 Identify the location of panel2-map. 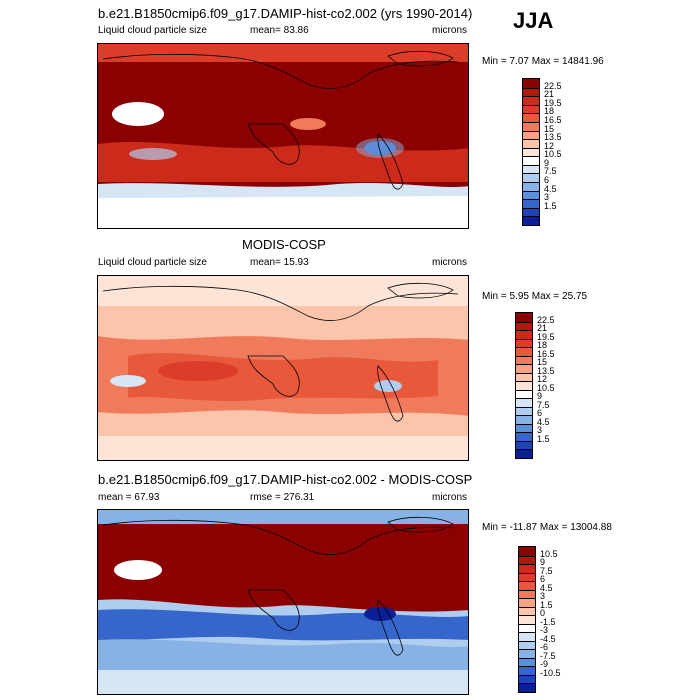
(283, 368).